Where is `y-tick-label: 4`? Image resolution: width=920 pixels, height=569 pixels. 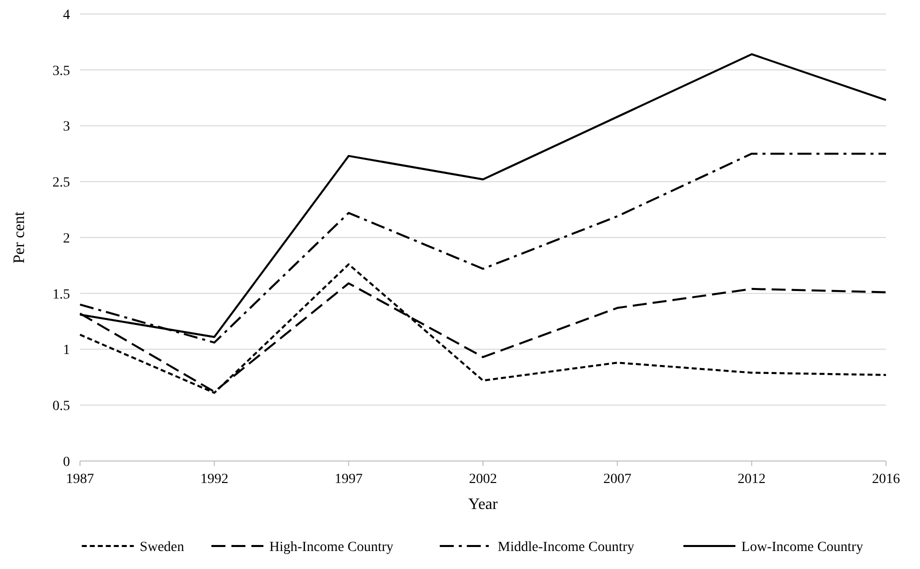
y-tick-label: 4 is located at coordinates (66, 15).